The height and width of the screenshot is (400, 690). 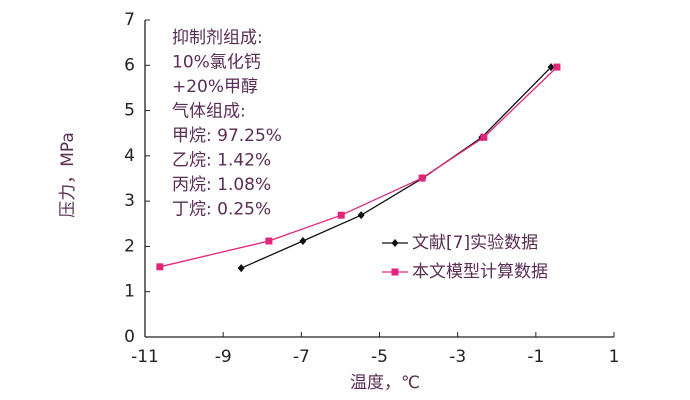 I want to click on y-tick-label: 7, so click(x=129, y=20).